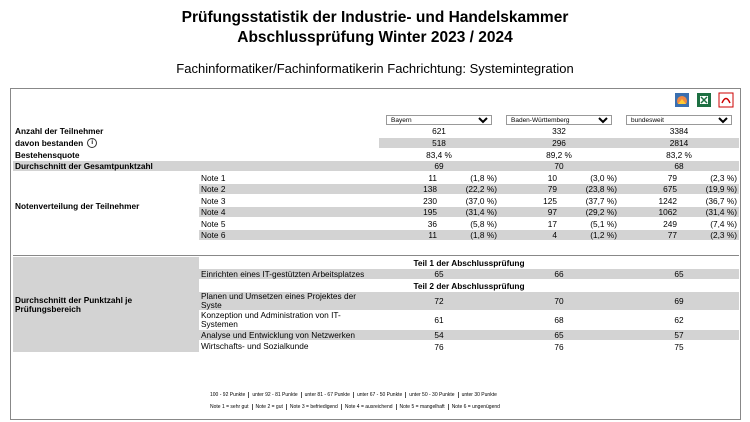 The width and height of the screenshot is (750, 422). What do you see at coordinates (679, 335) in the screenshot?
I see `area-value: 57` at bounding box center [679, 335].